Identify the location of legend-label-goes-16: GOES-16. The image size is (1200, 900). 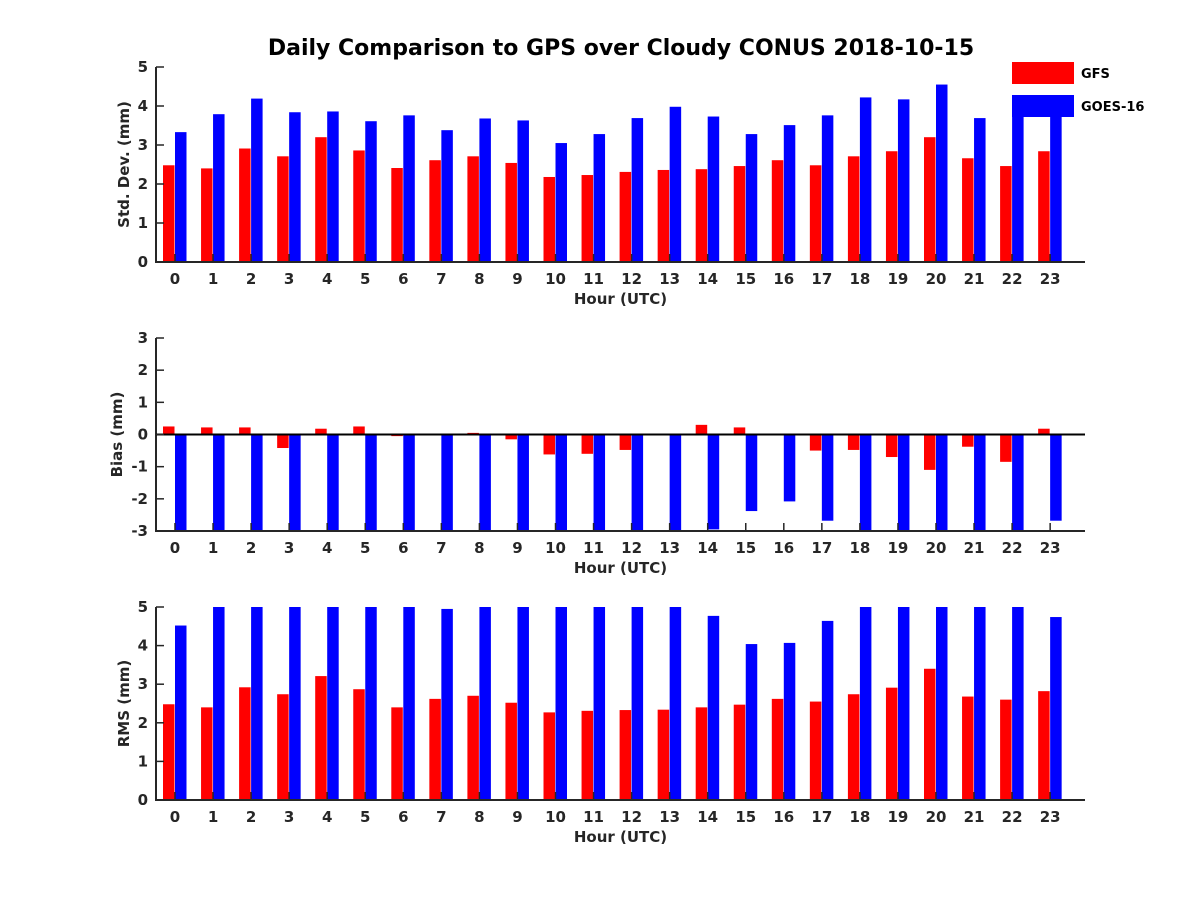
(1112, 107).